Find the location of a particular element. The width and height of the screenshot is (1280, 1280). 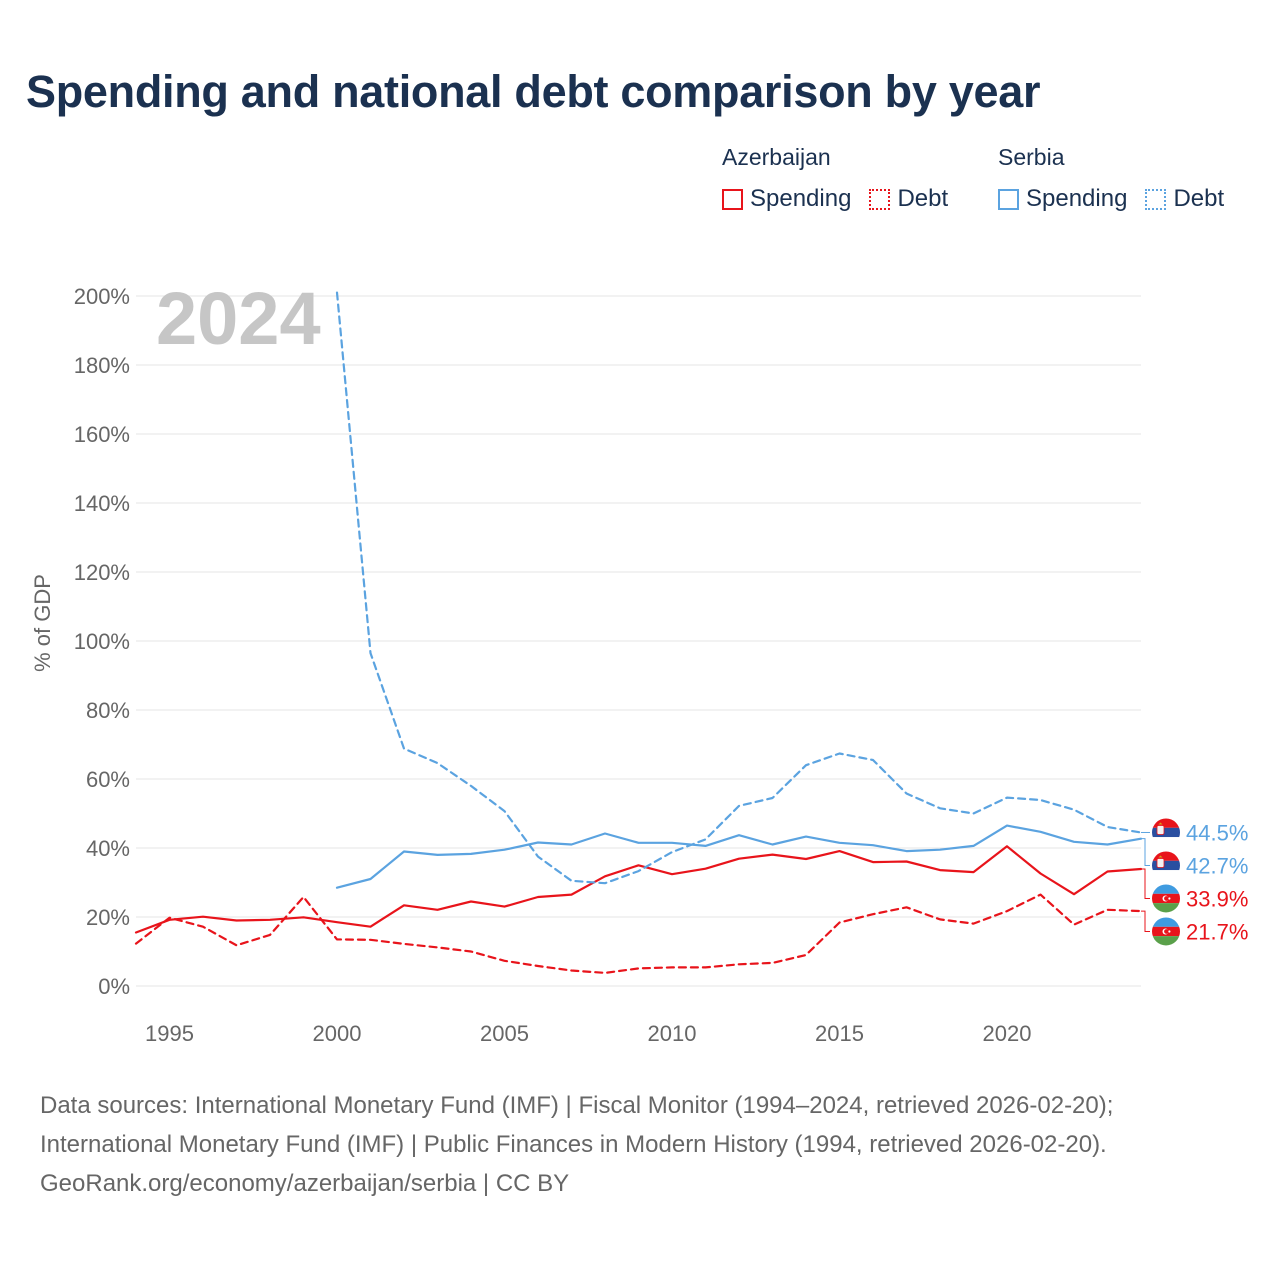

x-tick-label: 2010 is located at coordinates (672, 1033).